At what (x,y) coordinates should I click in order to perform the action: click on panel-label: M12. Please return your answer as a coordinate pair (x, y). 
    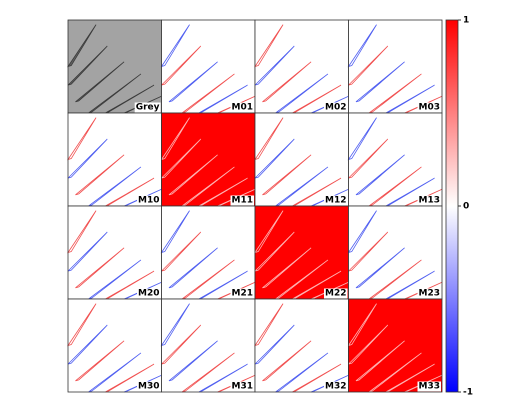
    Looking at the image, I should click on (335, 201).